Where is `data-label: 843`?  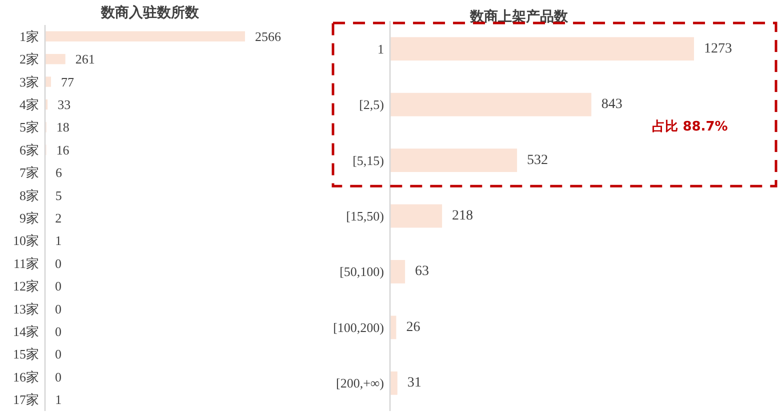 data-label: 843 is located at coordinates (611, 104).